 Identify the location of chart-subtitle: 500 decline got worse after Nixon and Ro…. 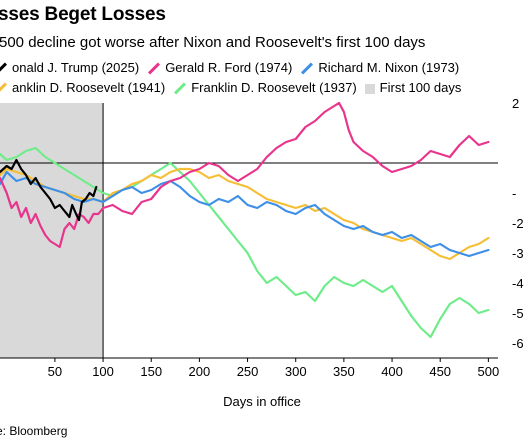
(213, 42).